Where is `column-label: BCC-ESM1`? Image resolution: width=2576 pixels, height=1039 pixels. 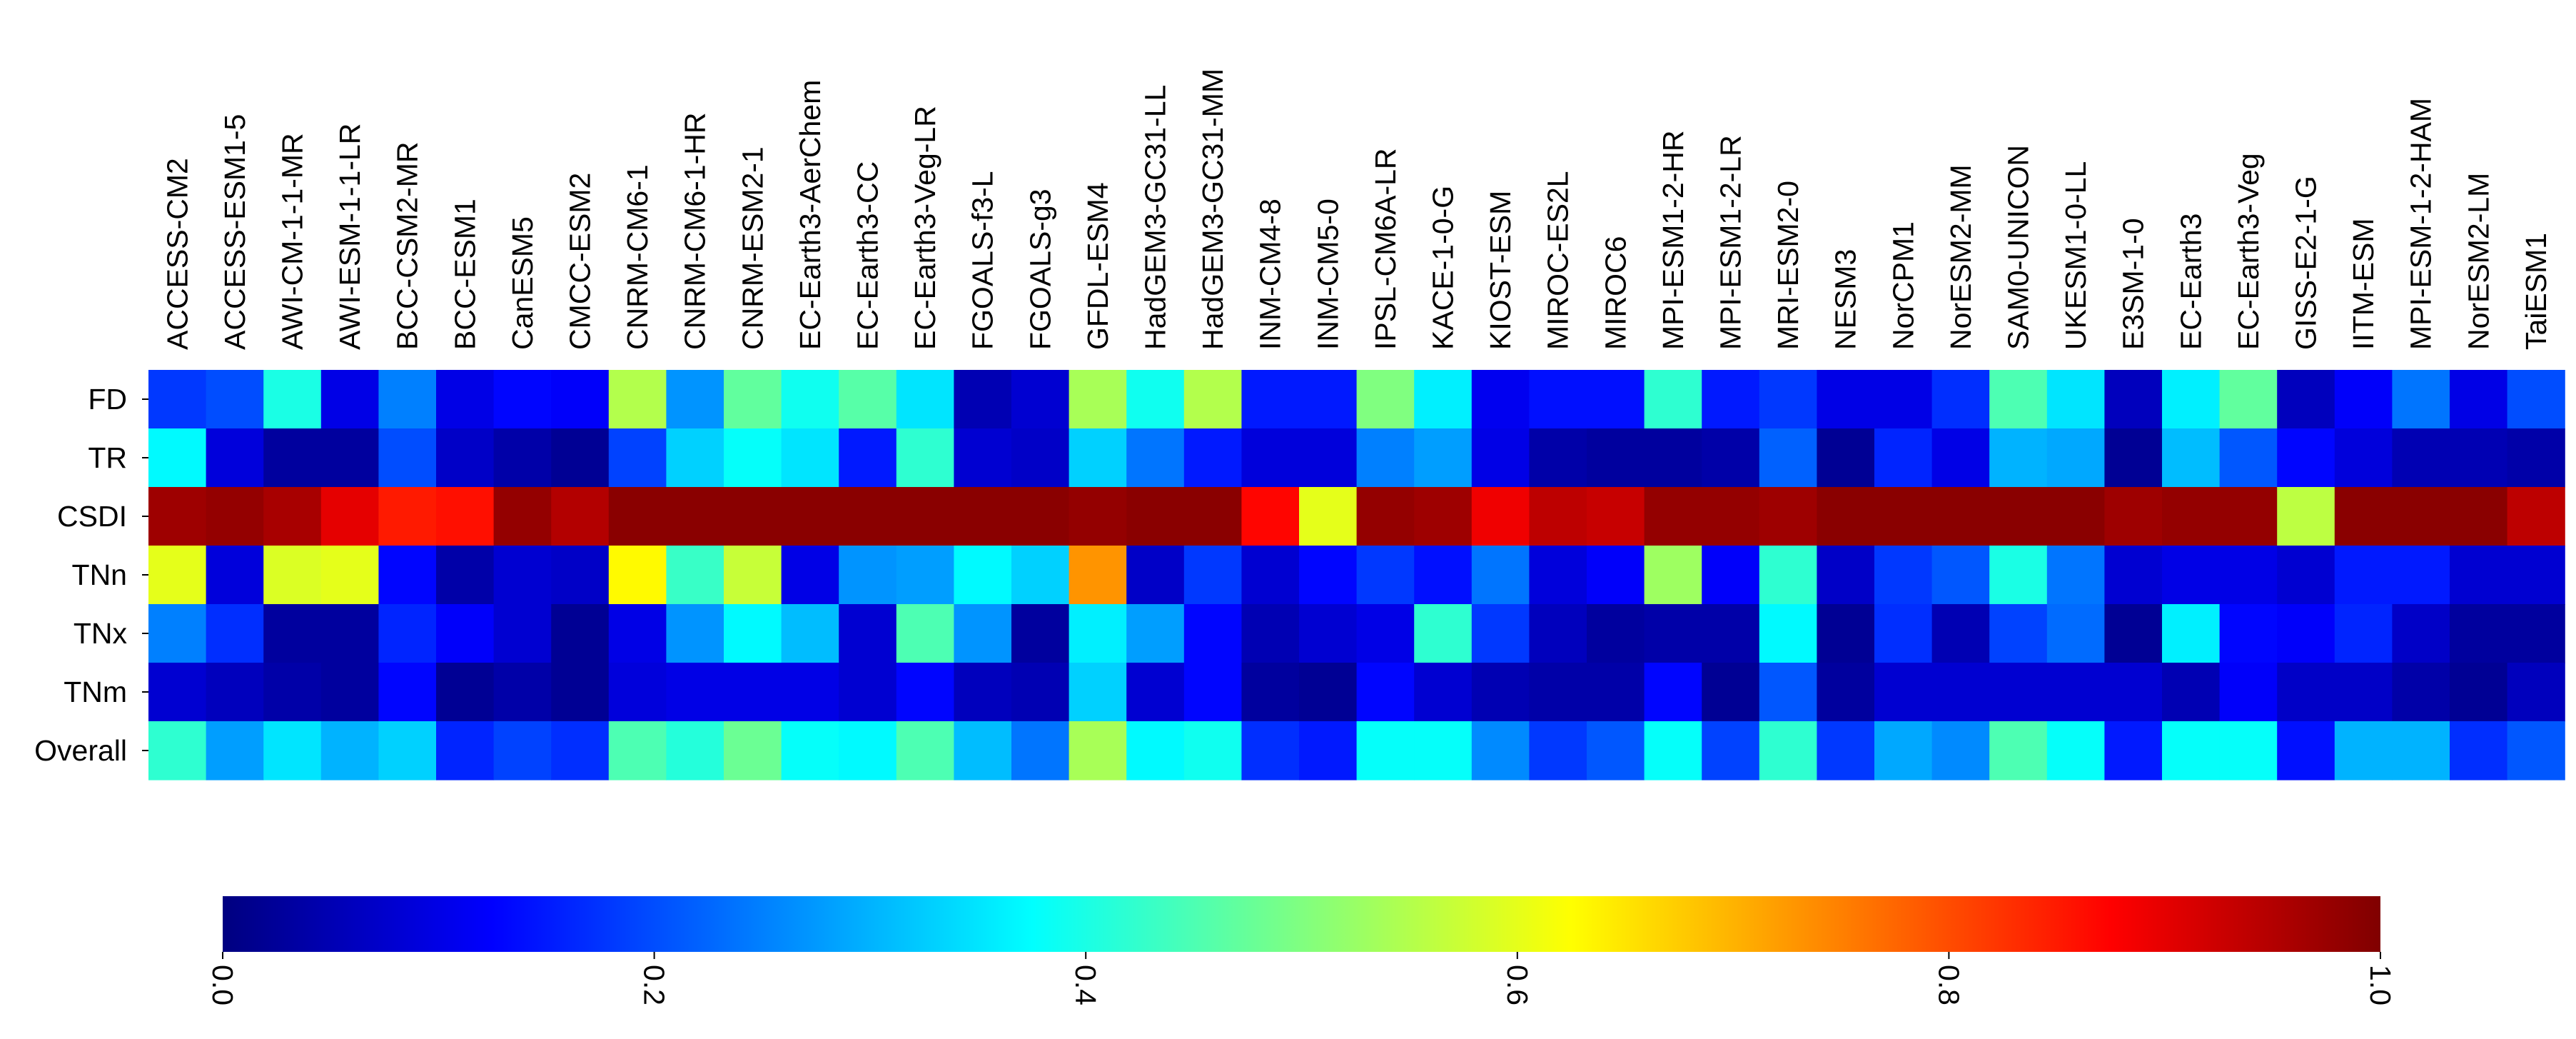 column-label: BCC-ESM1 is located at coordinates (464, 274).